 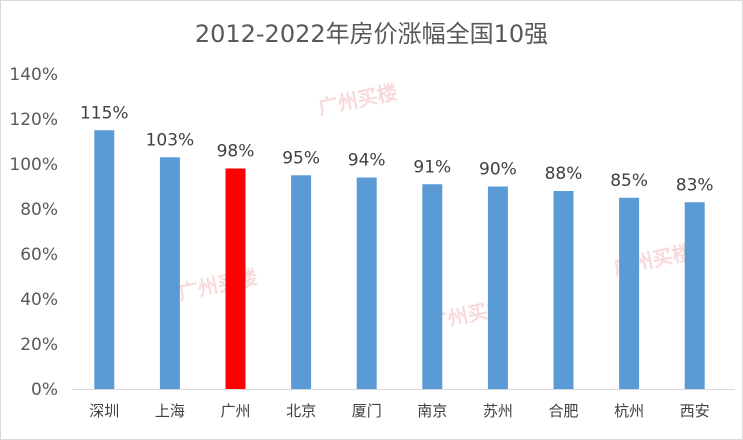 I want to click on x-tick-label: 苏州, so click(x=498, y=411).